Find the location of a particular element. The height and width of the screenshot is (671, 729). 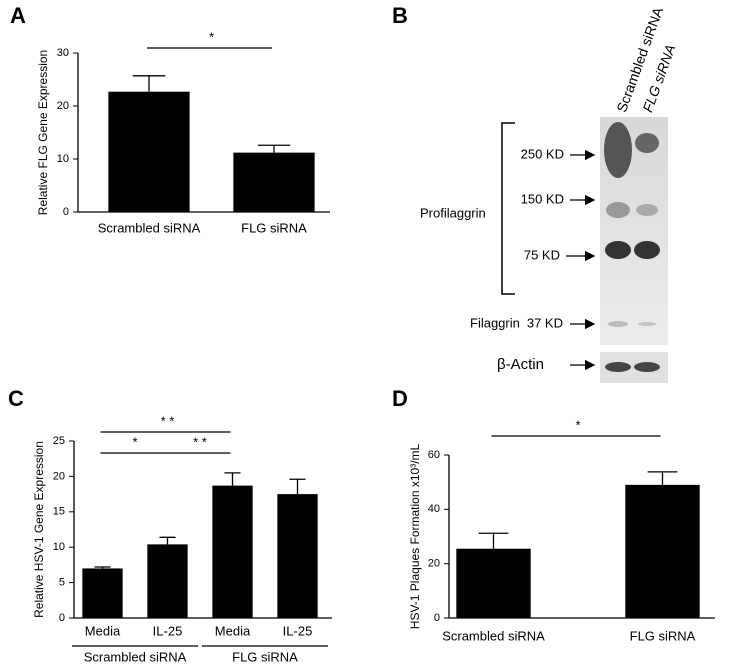

actin-label: β-Actin is located at coordinates (520, 364).